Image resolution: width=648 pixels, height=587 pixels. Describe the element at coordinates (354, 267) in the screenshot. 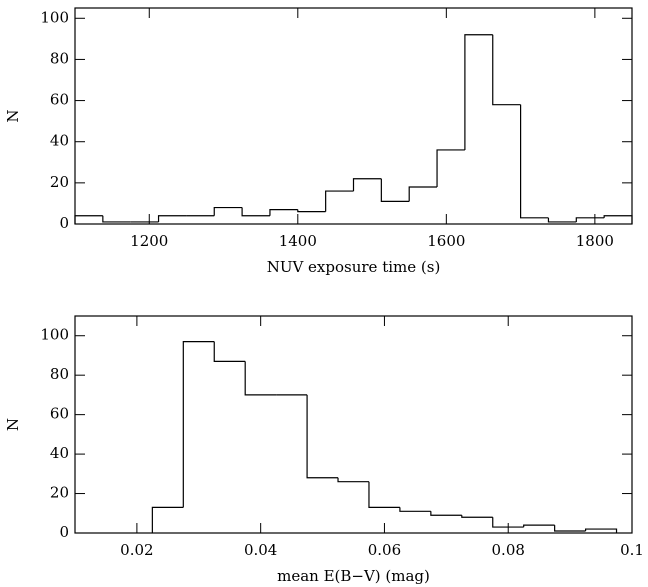

I see `x-axis-label: NUV exposure time (s)` at that location.